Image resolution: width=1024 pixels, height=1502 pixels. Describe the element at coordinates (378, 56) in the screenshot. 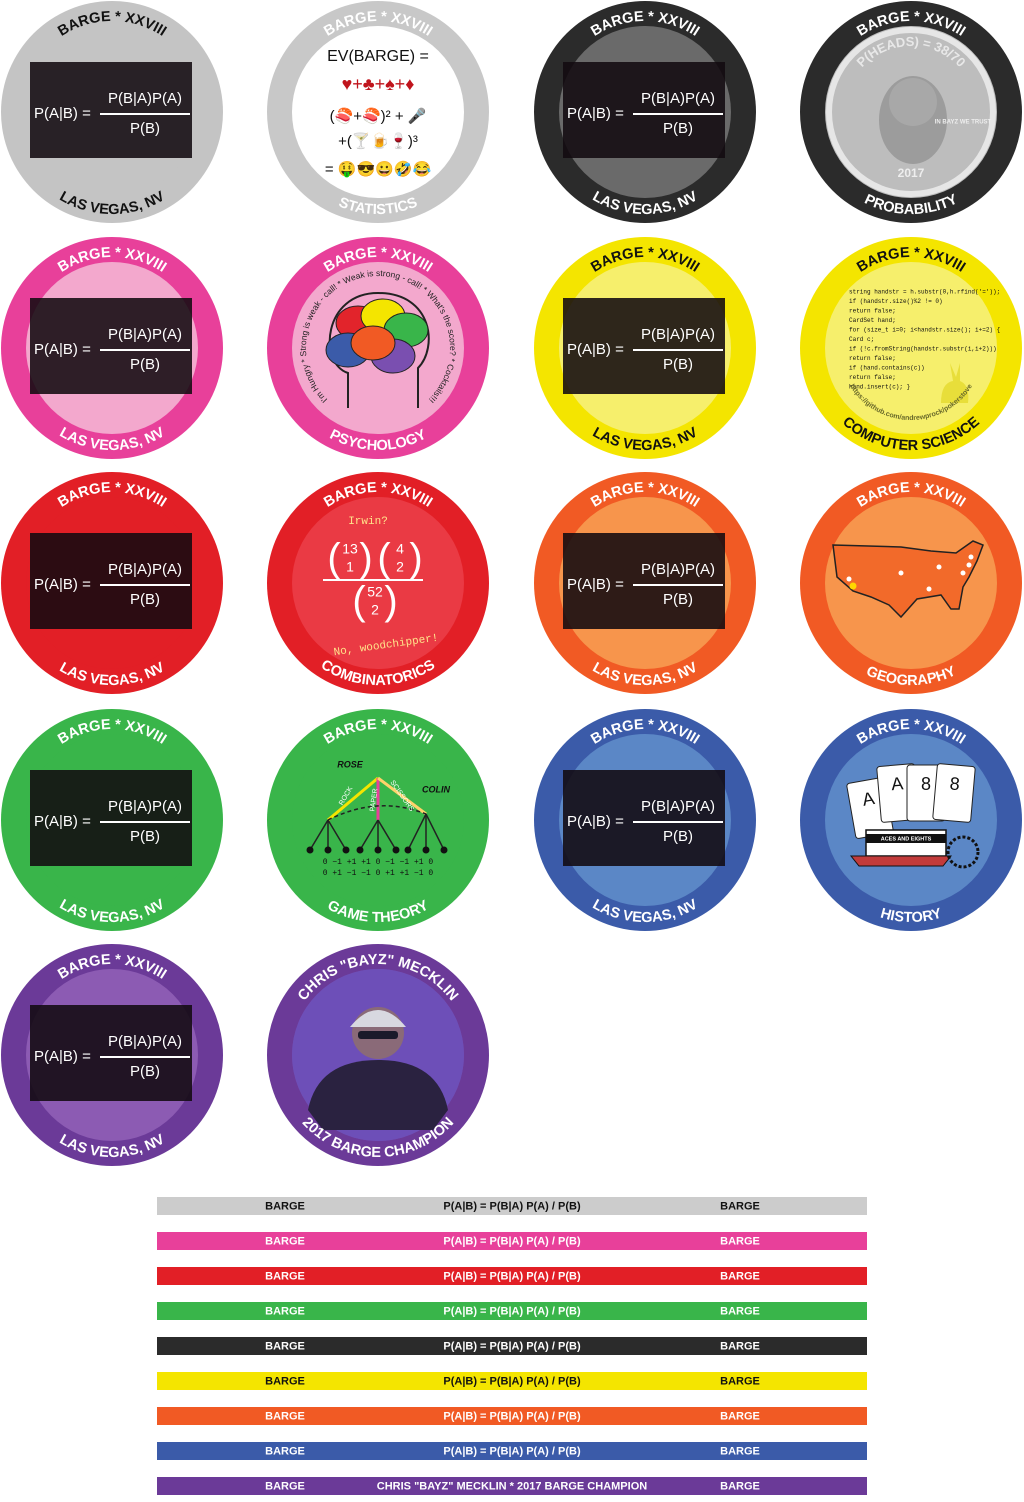

I see `ev-line: EV(BARGE) =` at that location.